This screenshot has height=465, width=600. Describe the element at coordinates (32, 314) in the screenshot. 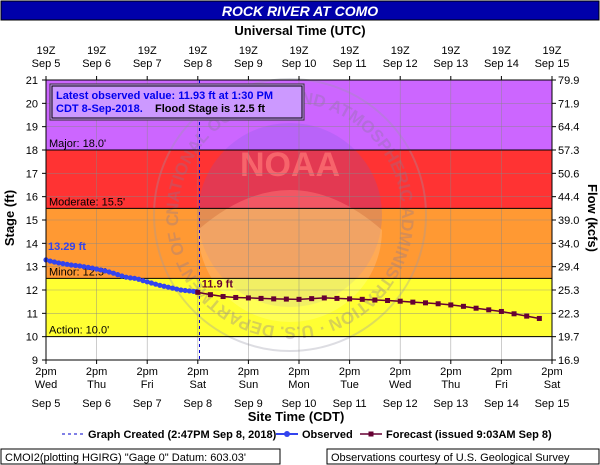

I see `left-tick-label: 11` at that location.